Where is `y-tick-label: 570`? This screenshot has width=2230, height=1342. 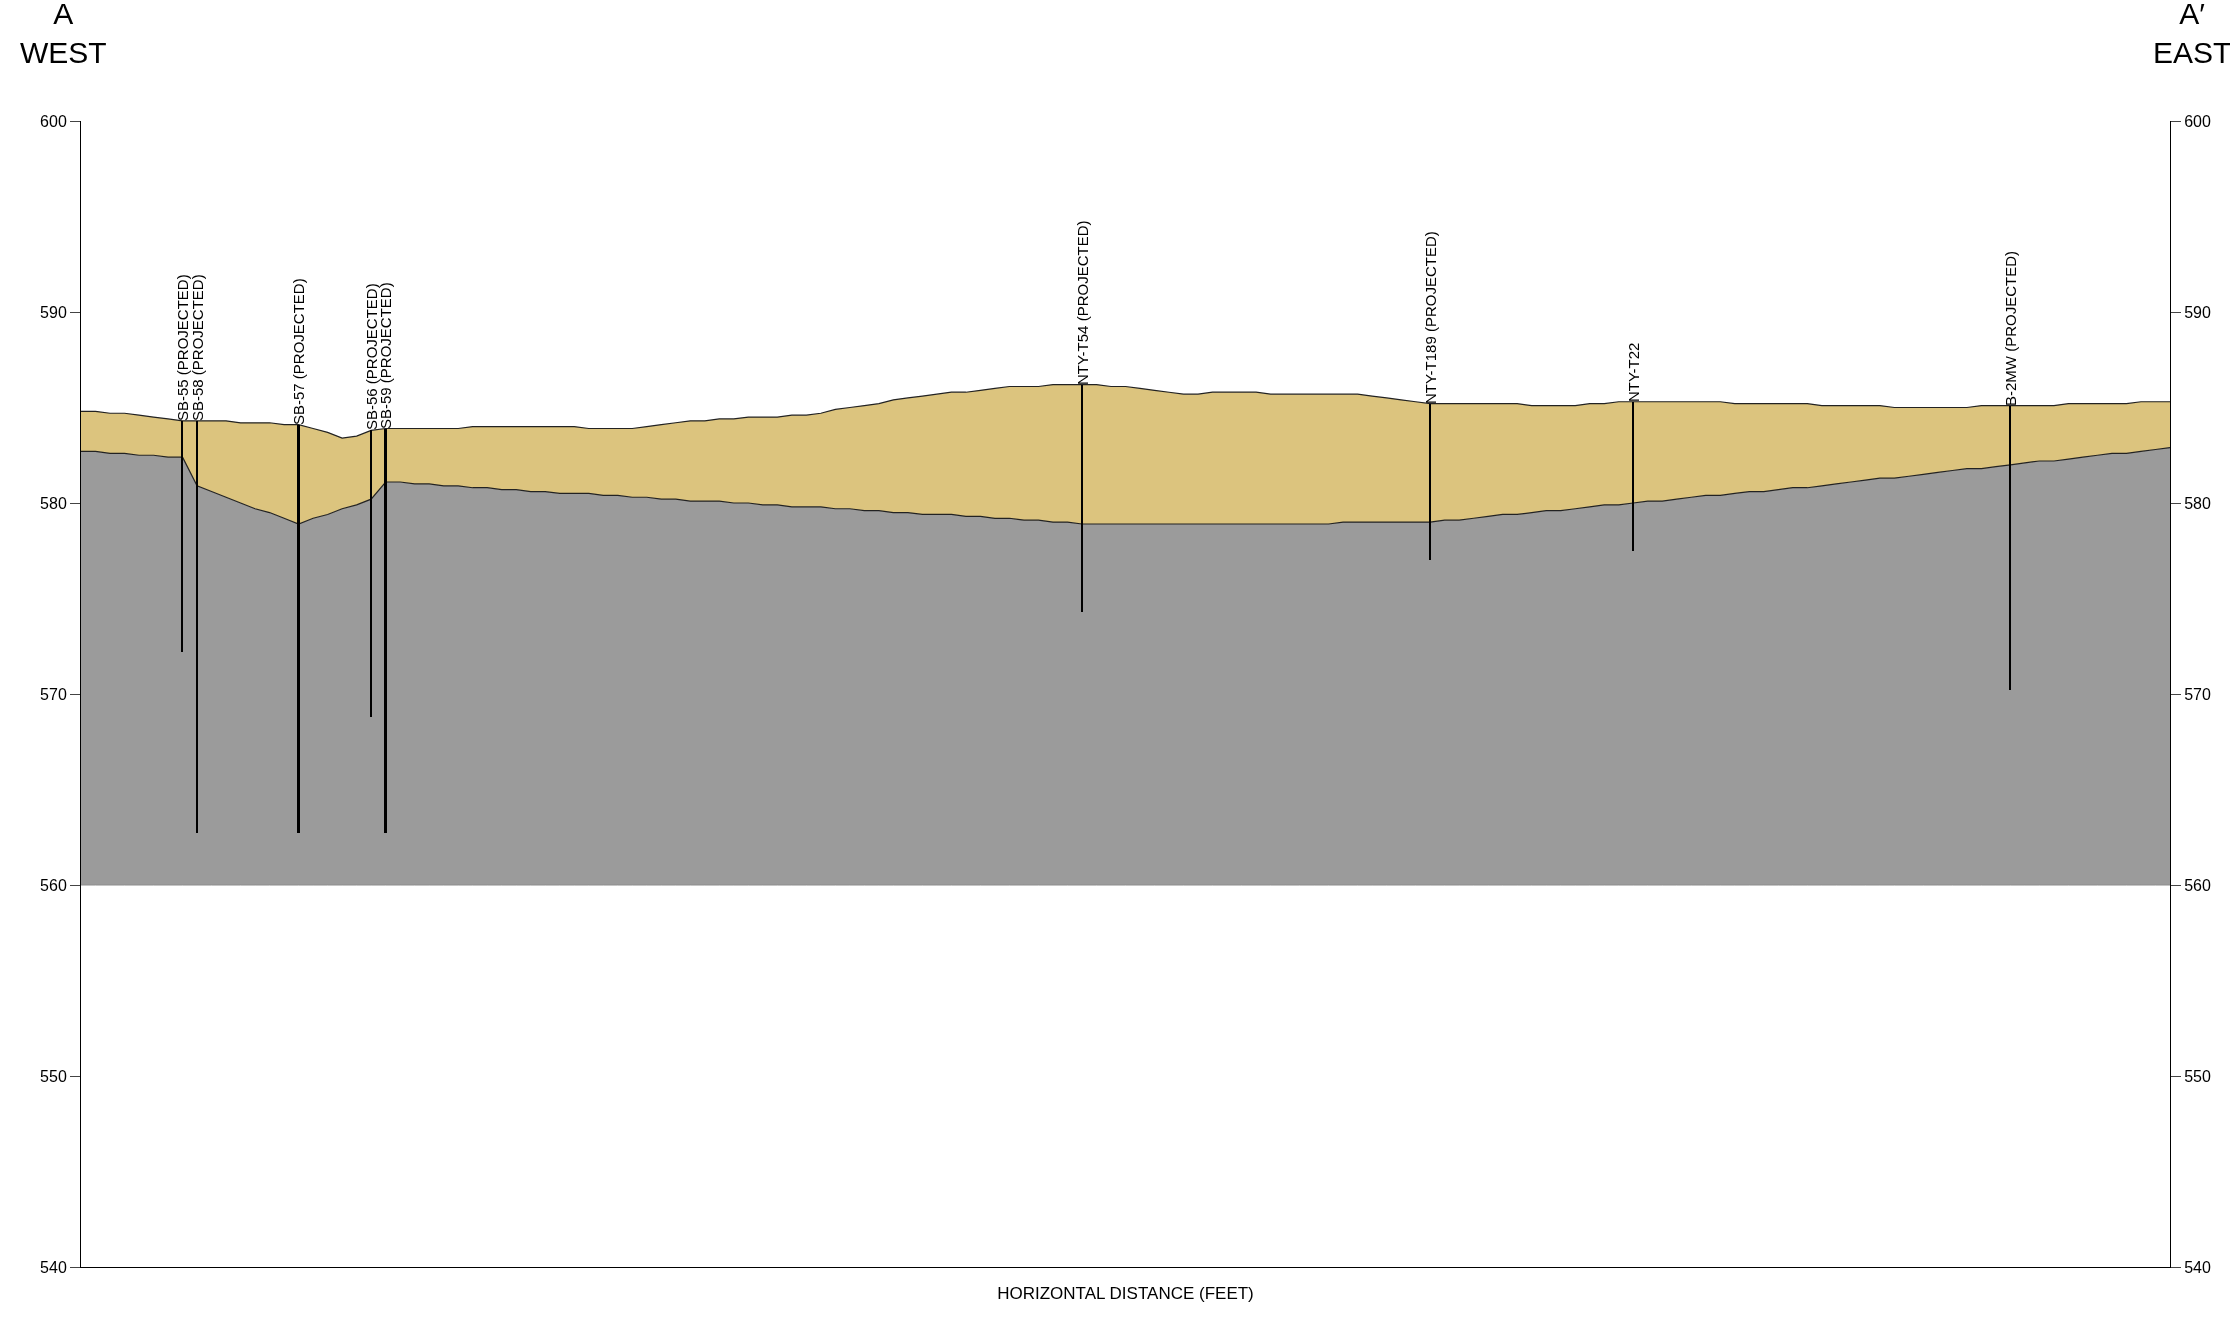 y-tick-label: 570 is located at coordinates (53, 694).